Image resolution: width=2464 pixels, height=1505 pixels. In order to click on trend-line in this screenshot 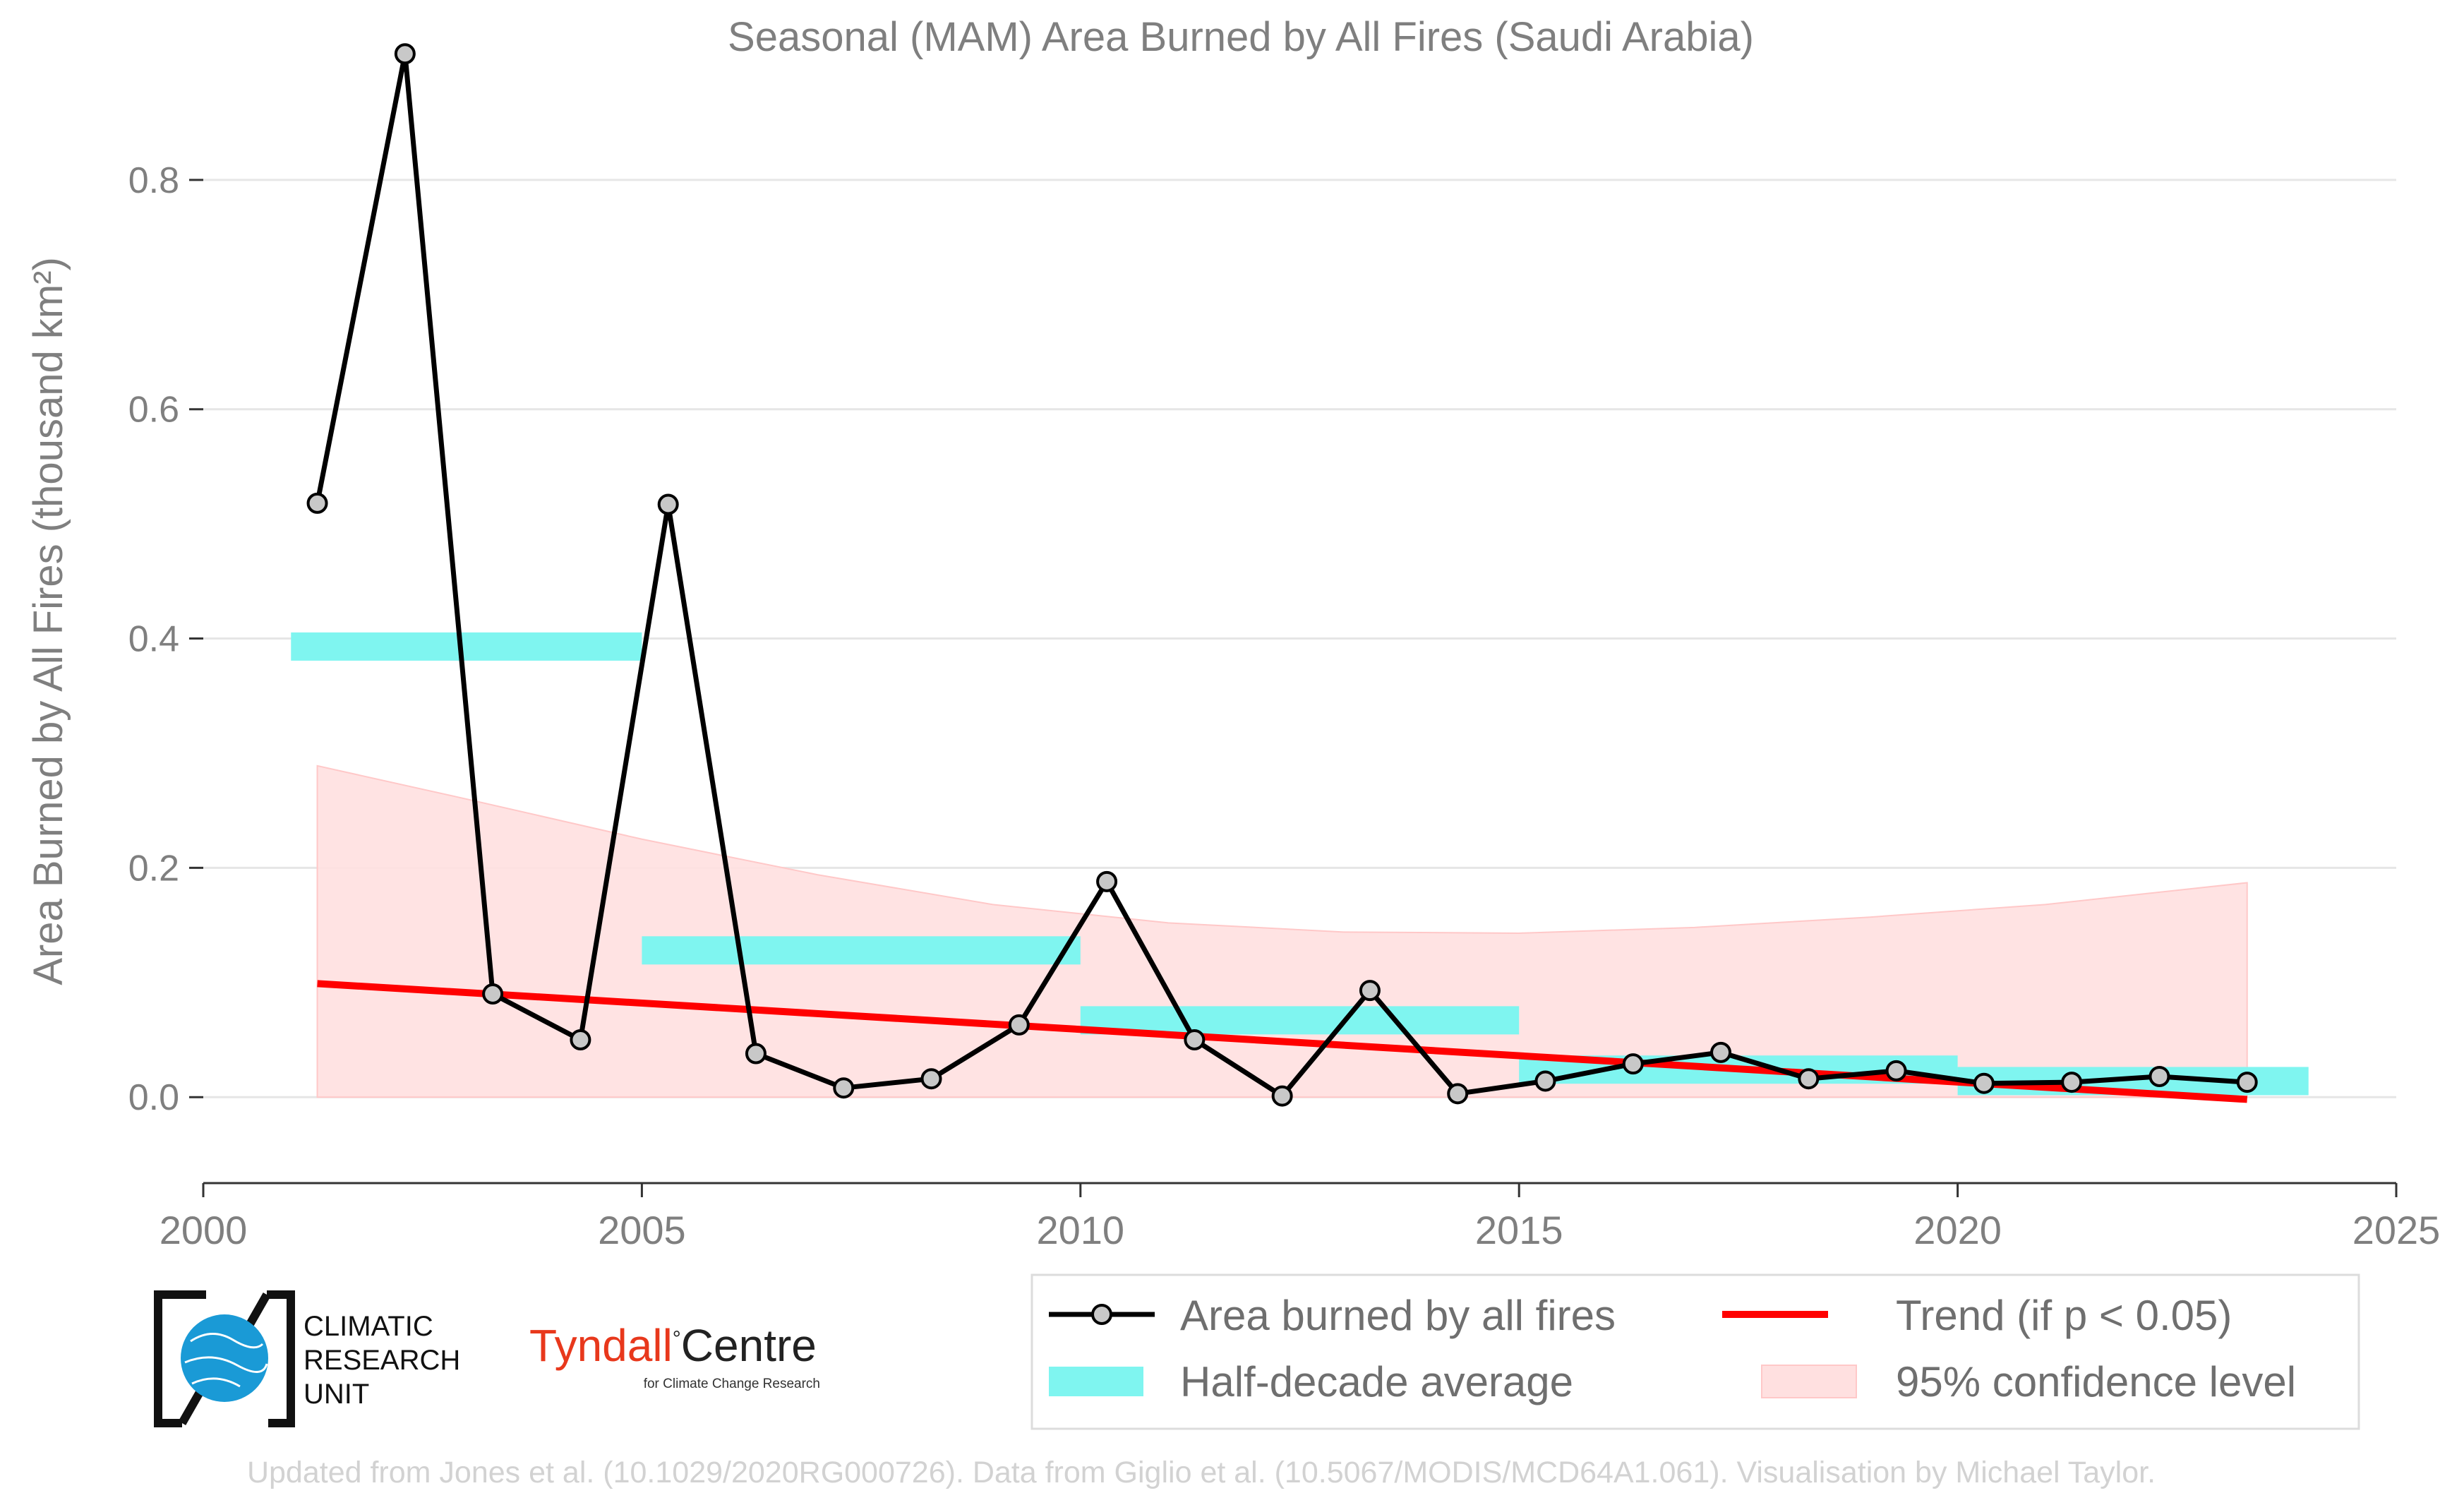, I will do `click(1282, 1041)`.